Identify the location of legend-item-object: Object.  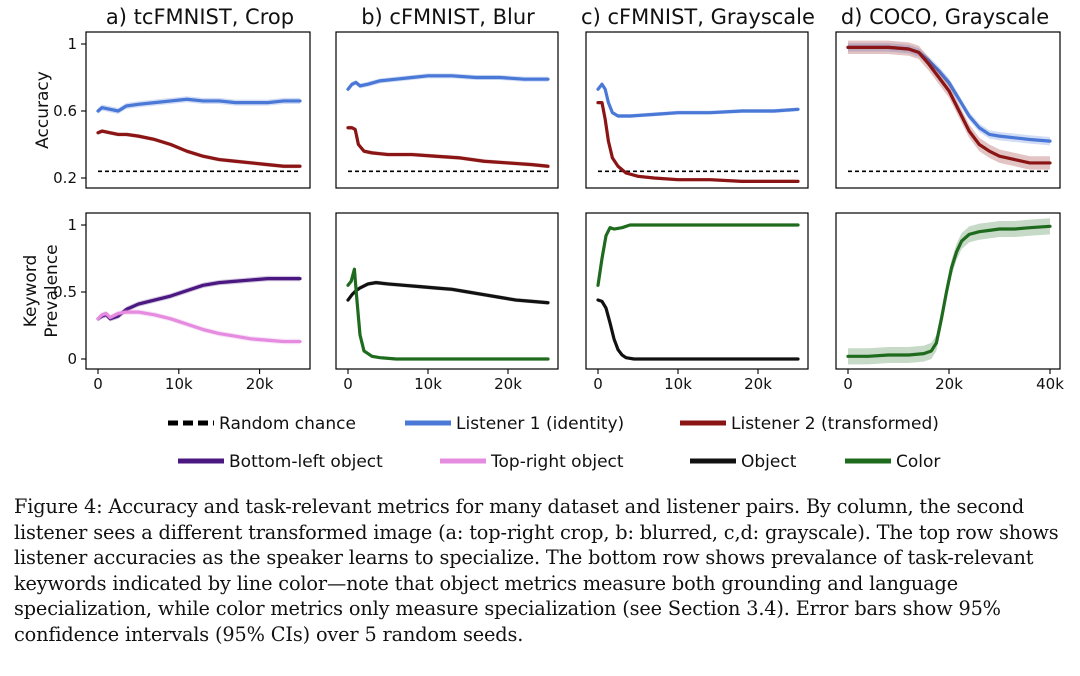
(743, 462).